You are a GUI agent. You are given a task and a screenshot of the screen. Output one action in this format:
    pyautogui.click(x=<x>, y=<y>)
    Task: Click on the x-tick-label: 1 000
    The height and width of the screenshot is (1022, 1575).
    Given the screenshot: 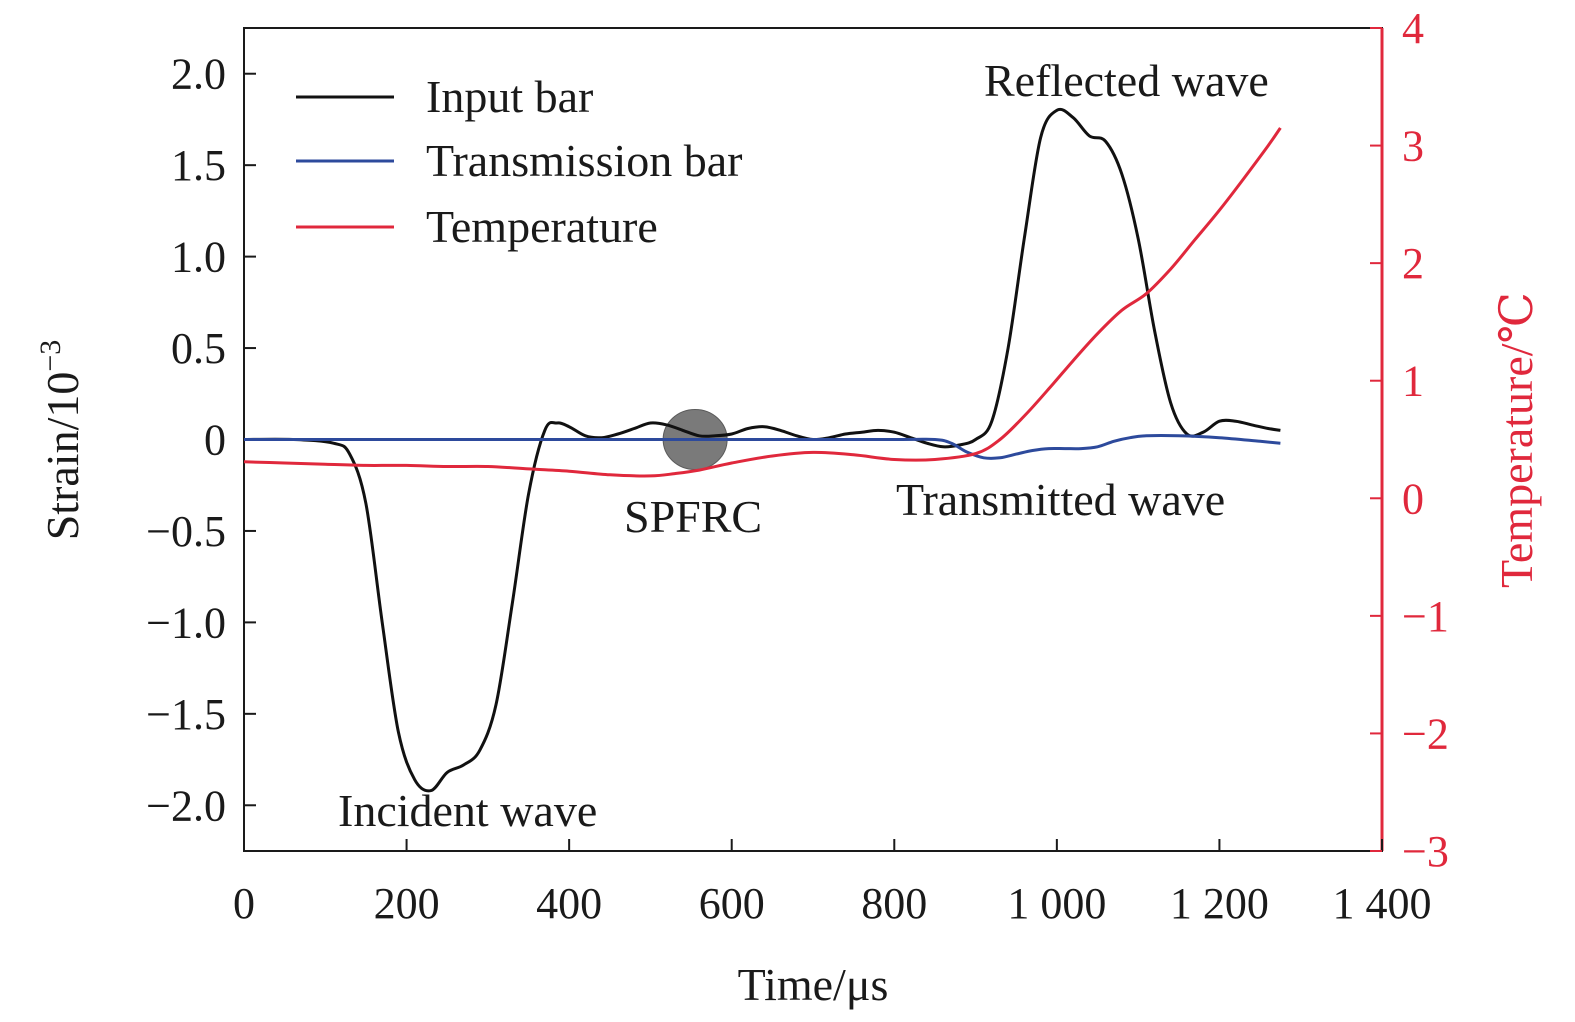 What is the action you would take?
    pyautogui.click(x=1056, y=903)
    